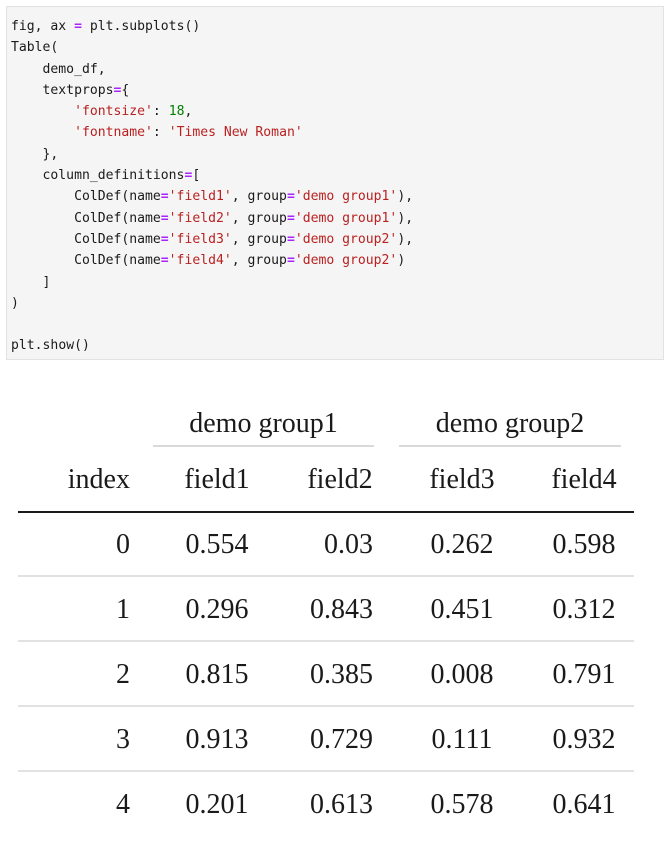 This screenshot has height=844, width=665. I want to click on table-cell: 0.312, so click(584, 609).